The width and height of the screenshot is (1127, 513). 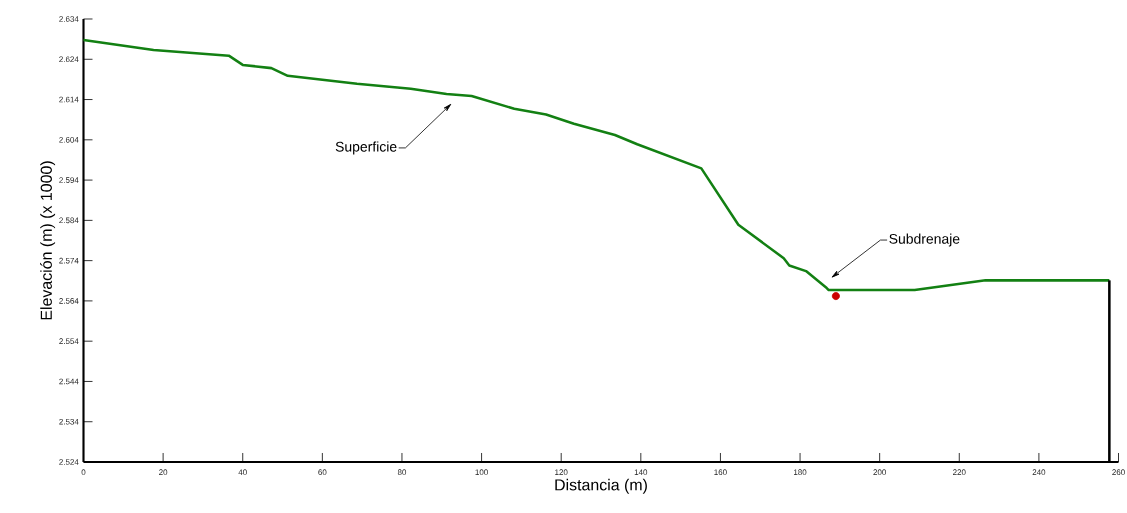 What do you see at coordinates (48, 240) in the screenshot?
I see `y-axis-title: Elevación (m) (x 1000)` at bounding box center [48, 240].